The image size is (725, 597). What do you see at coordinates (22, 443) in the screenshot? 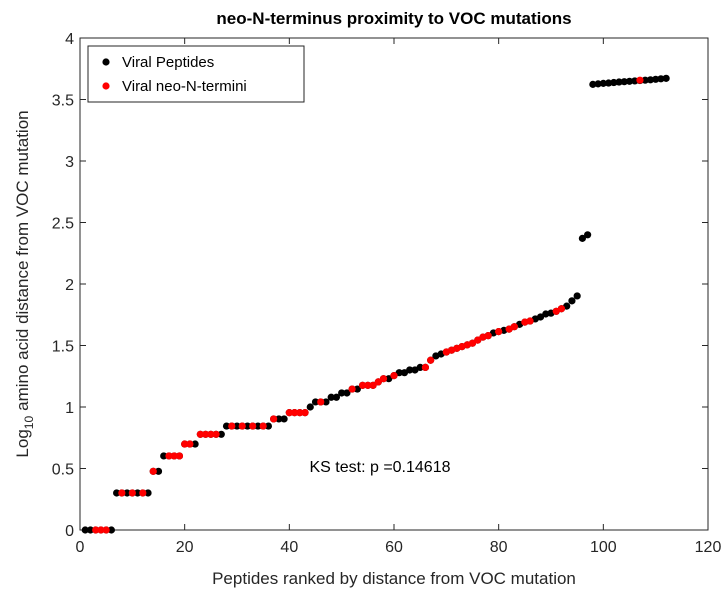
I see `y-label-base: Log` at bounding box center [22, 443].